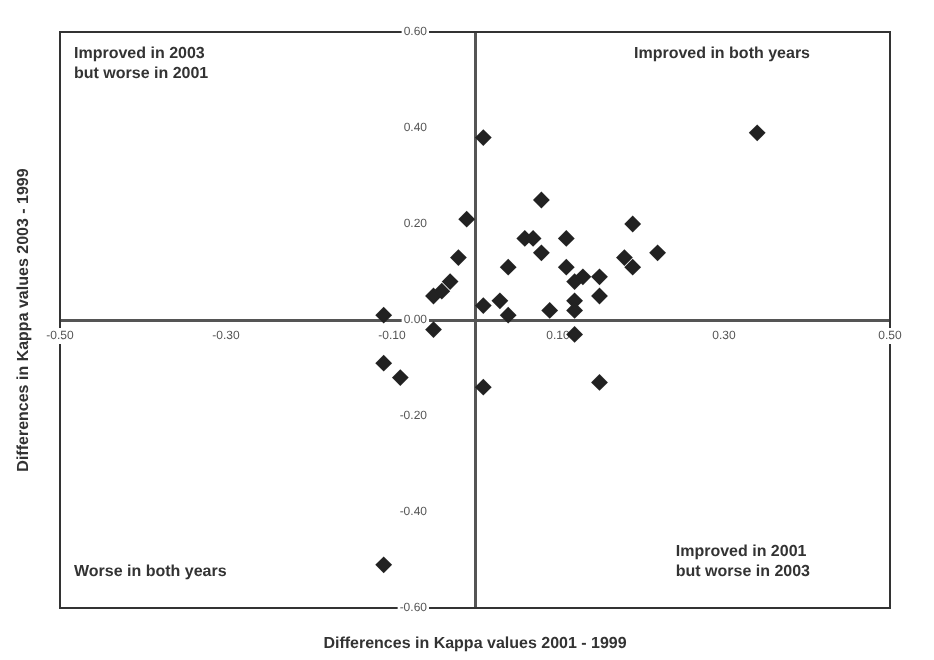 This screenshot has height=660, width=934. Describe the element at coordinates (722, 53) in the screenshot. I see `annotation: Improved in both years` at that location.